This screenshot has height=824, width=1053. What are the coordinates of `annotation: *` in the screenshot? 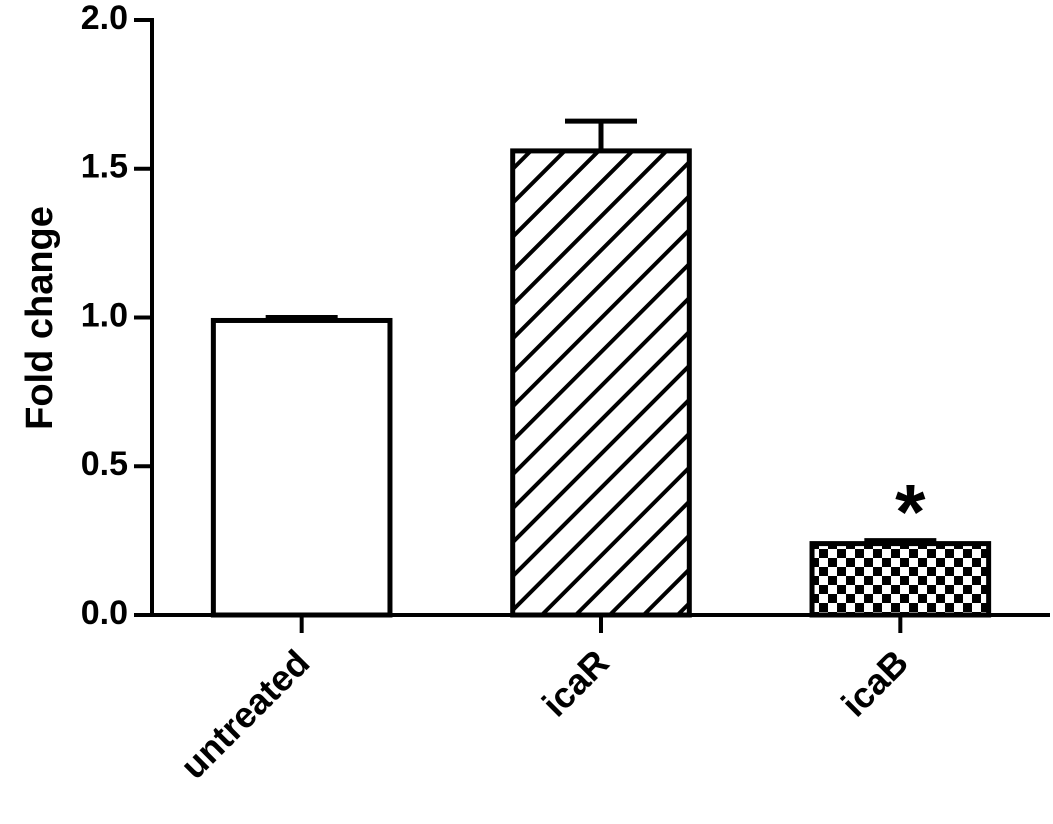 It's located at (910, 512).